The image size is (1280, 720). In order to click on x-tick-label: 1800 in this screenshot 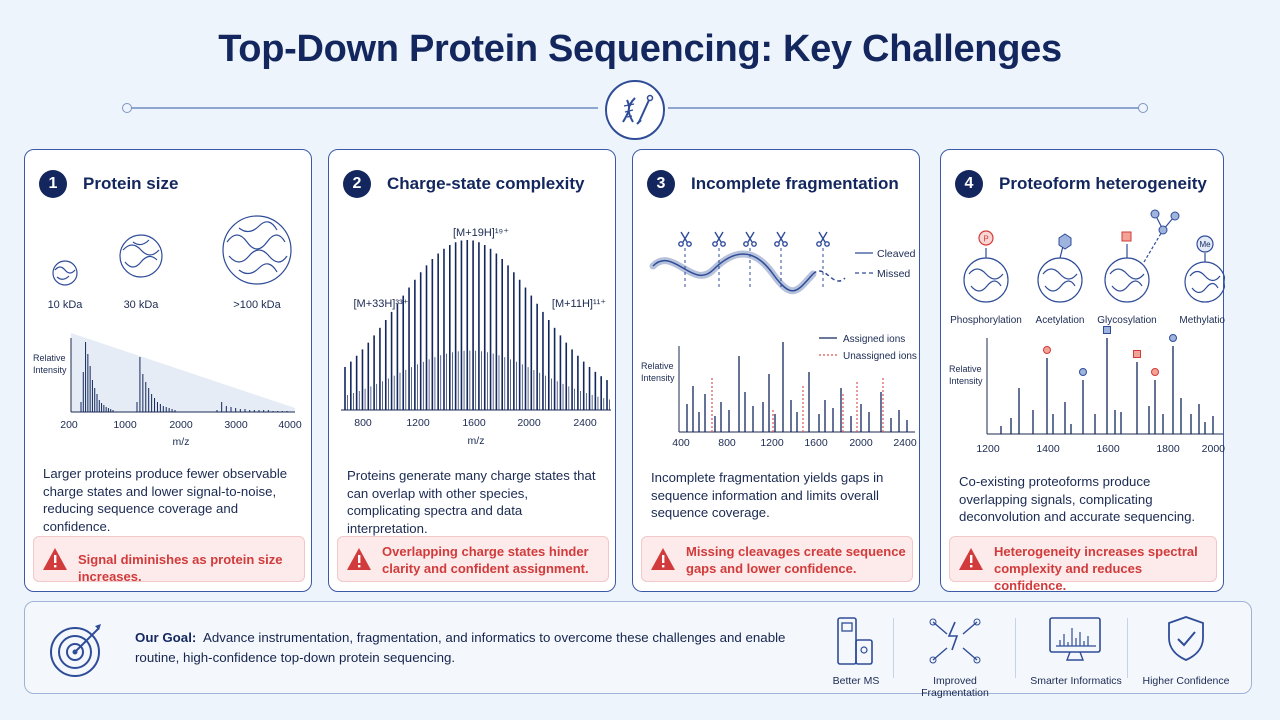, I will do `click(1168, 449)`.